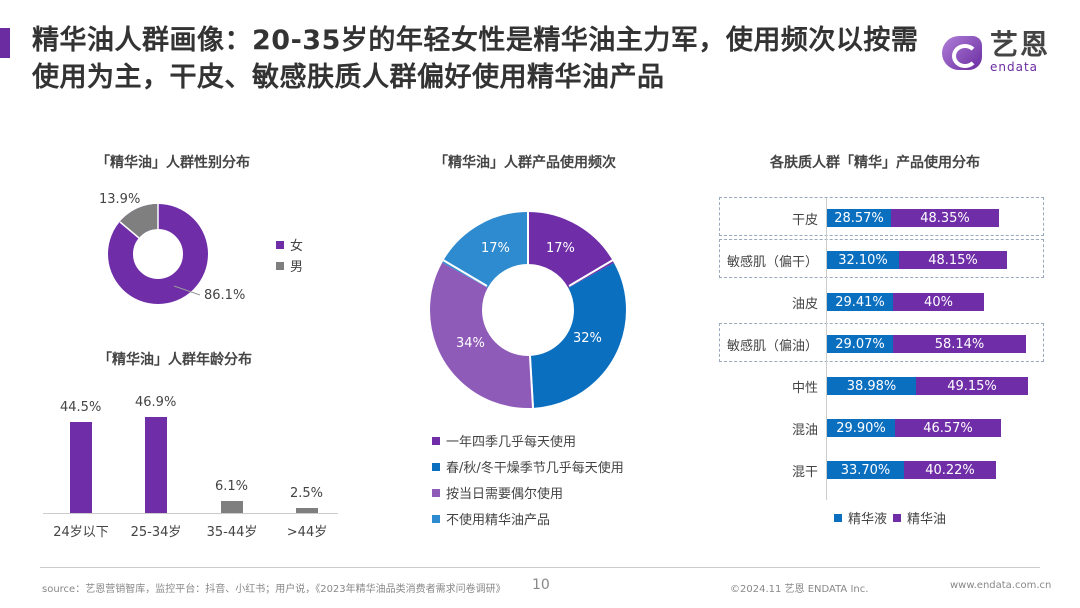  Describe the element at coordinates (232, 486) in the screenshot. I see `age-value-label: 6.1%` at that location.